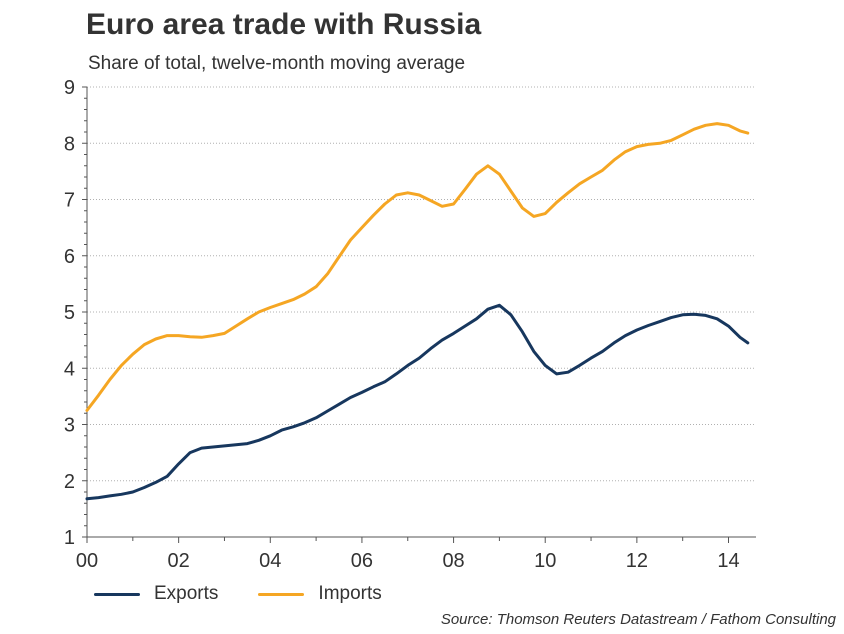 The image size is (844, 634). What do you see at coordinates (69, 88) in the screenshot?
I see `y-tick-label-9: 9` at bounding box center [69, 88].